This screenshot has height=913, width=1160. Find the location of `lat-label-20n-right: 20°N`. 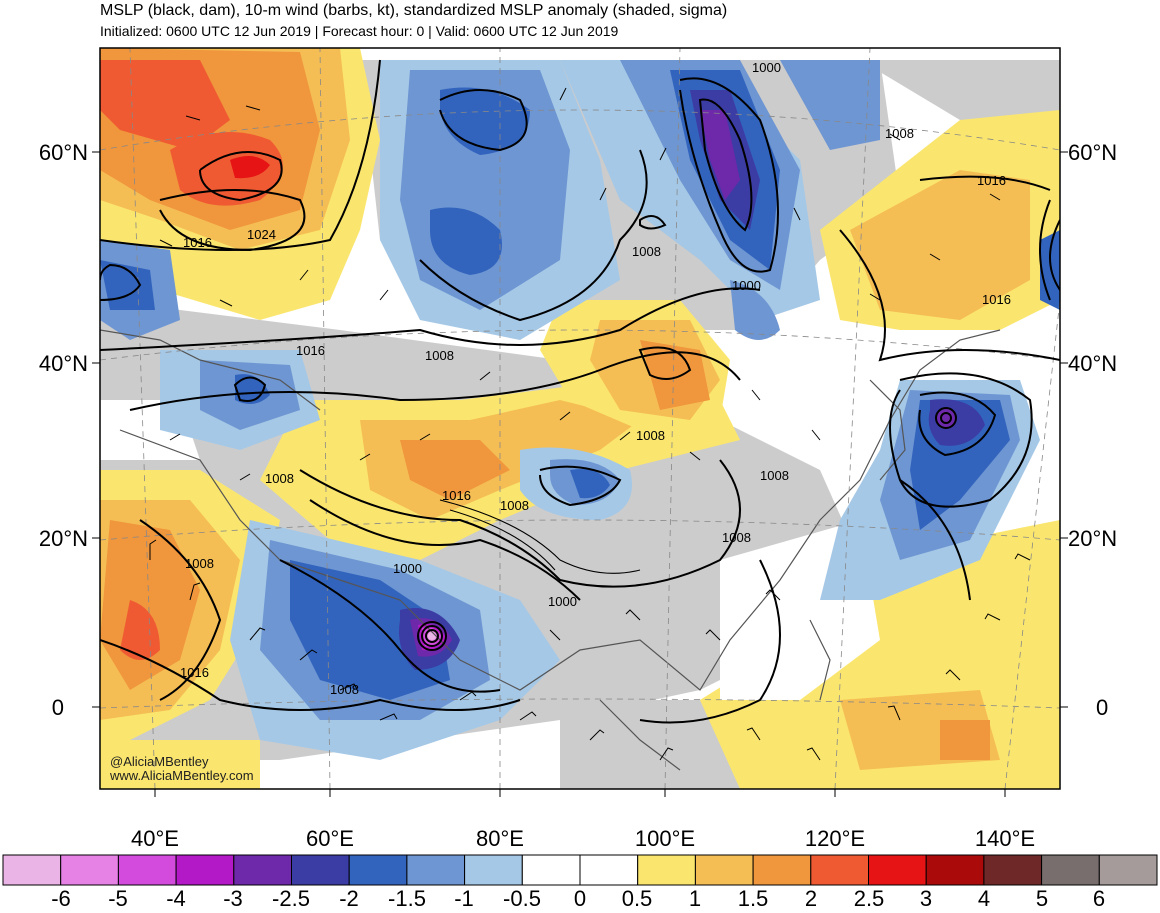

lat-label-20n-right: 20°N is located at coordinates (1092, 538).